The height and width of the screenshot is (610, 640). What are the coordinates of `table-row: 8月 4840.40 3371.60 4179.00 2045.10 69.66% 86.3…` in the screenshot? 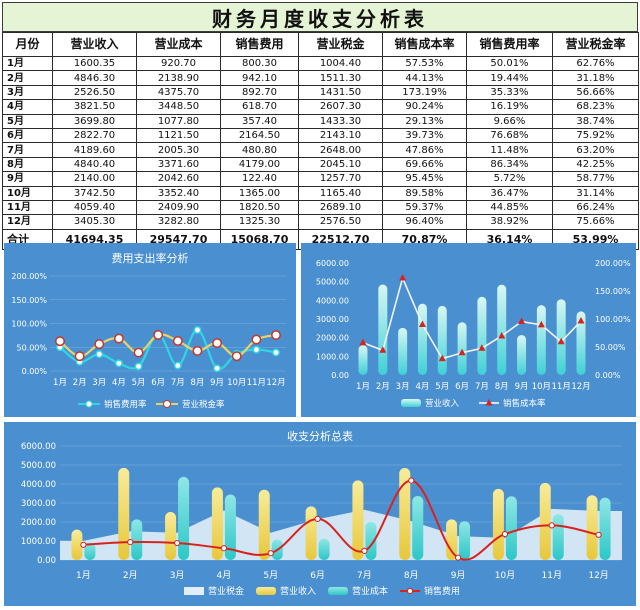 It's located at (320, 164).